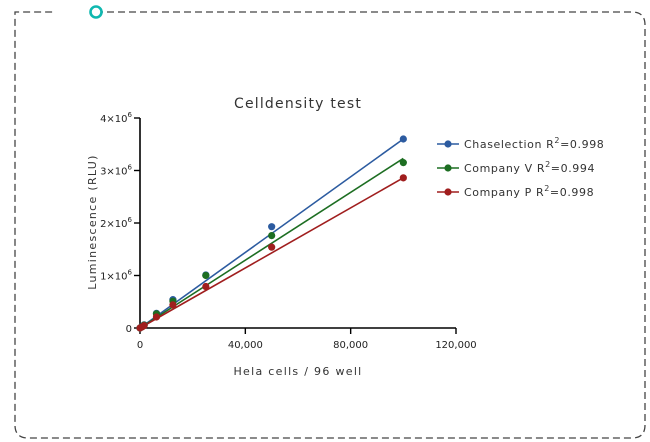 The image size is (650, 442). What do you see at coordinates (116, 118) in the screenshot?
I see `y-tick-label: 4×10⁶` at bounding box center [116, 118].